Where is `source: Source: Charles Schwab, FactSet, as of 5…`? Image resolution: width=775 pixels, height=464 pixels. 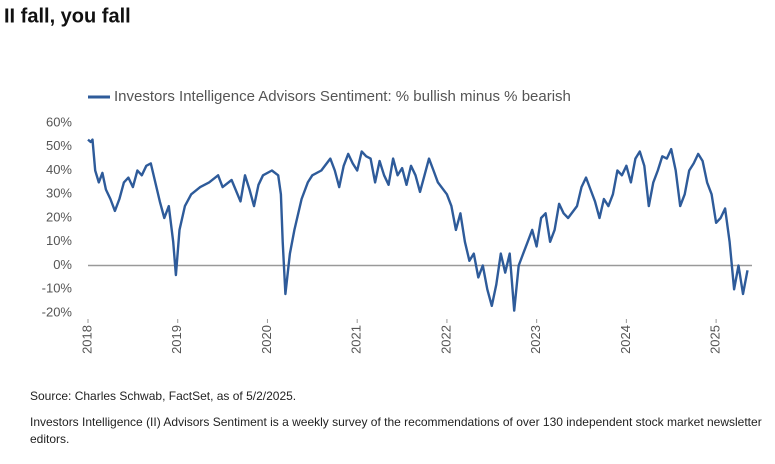
source: Source: Charles Schwab, FactSet, as of 5… is located at coordinates (163, 396).